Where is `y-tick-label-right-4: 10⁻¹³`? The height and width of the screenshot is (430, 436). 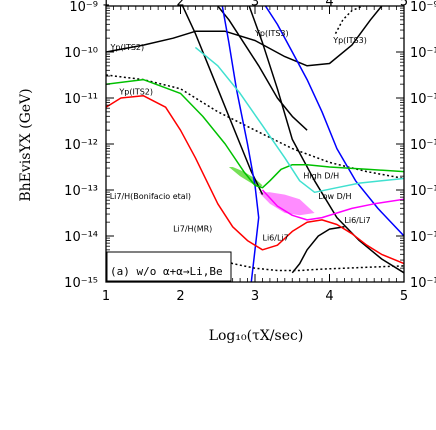 y-tick-label-right-4: 10⁻¹³ is located at coordinates (423, 191).